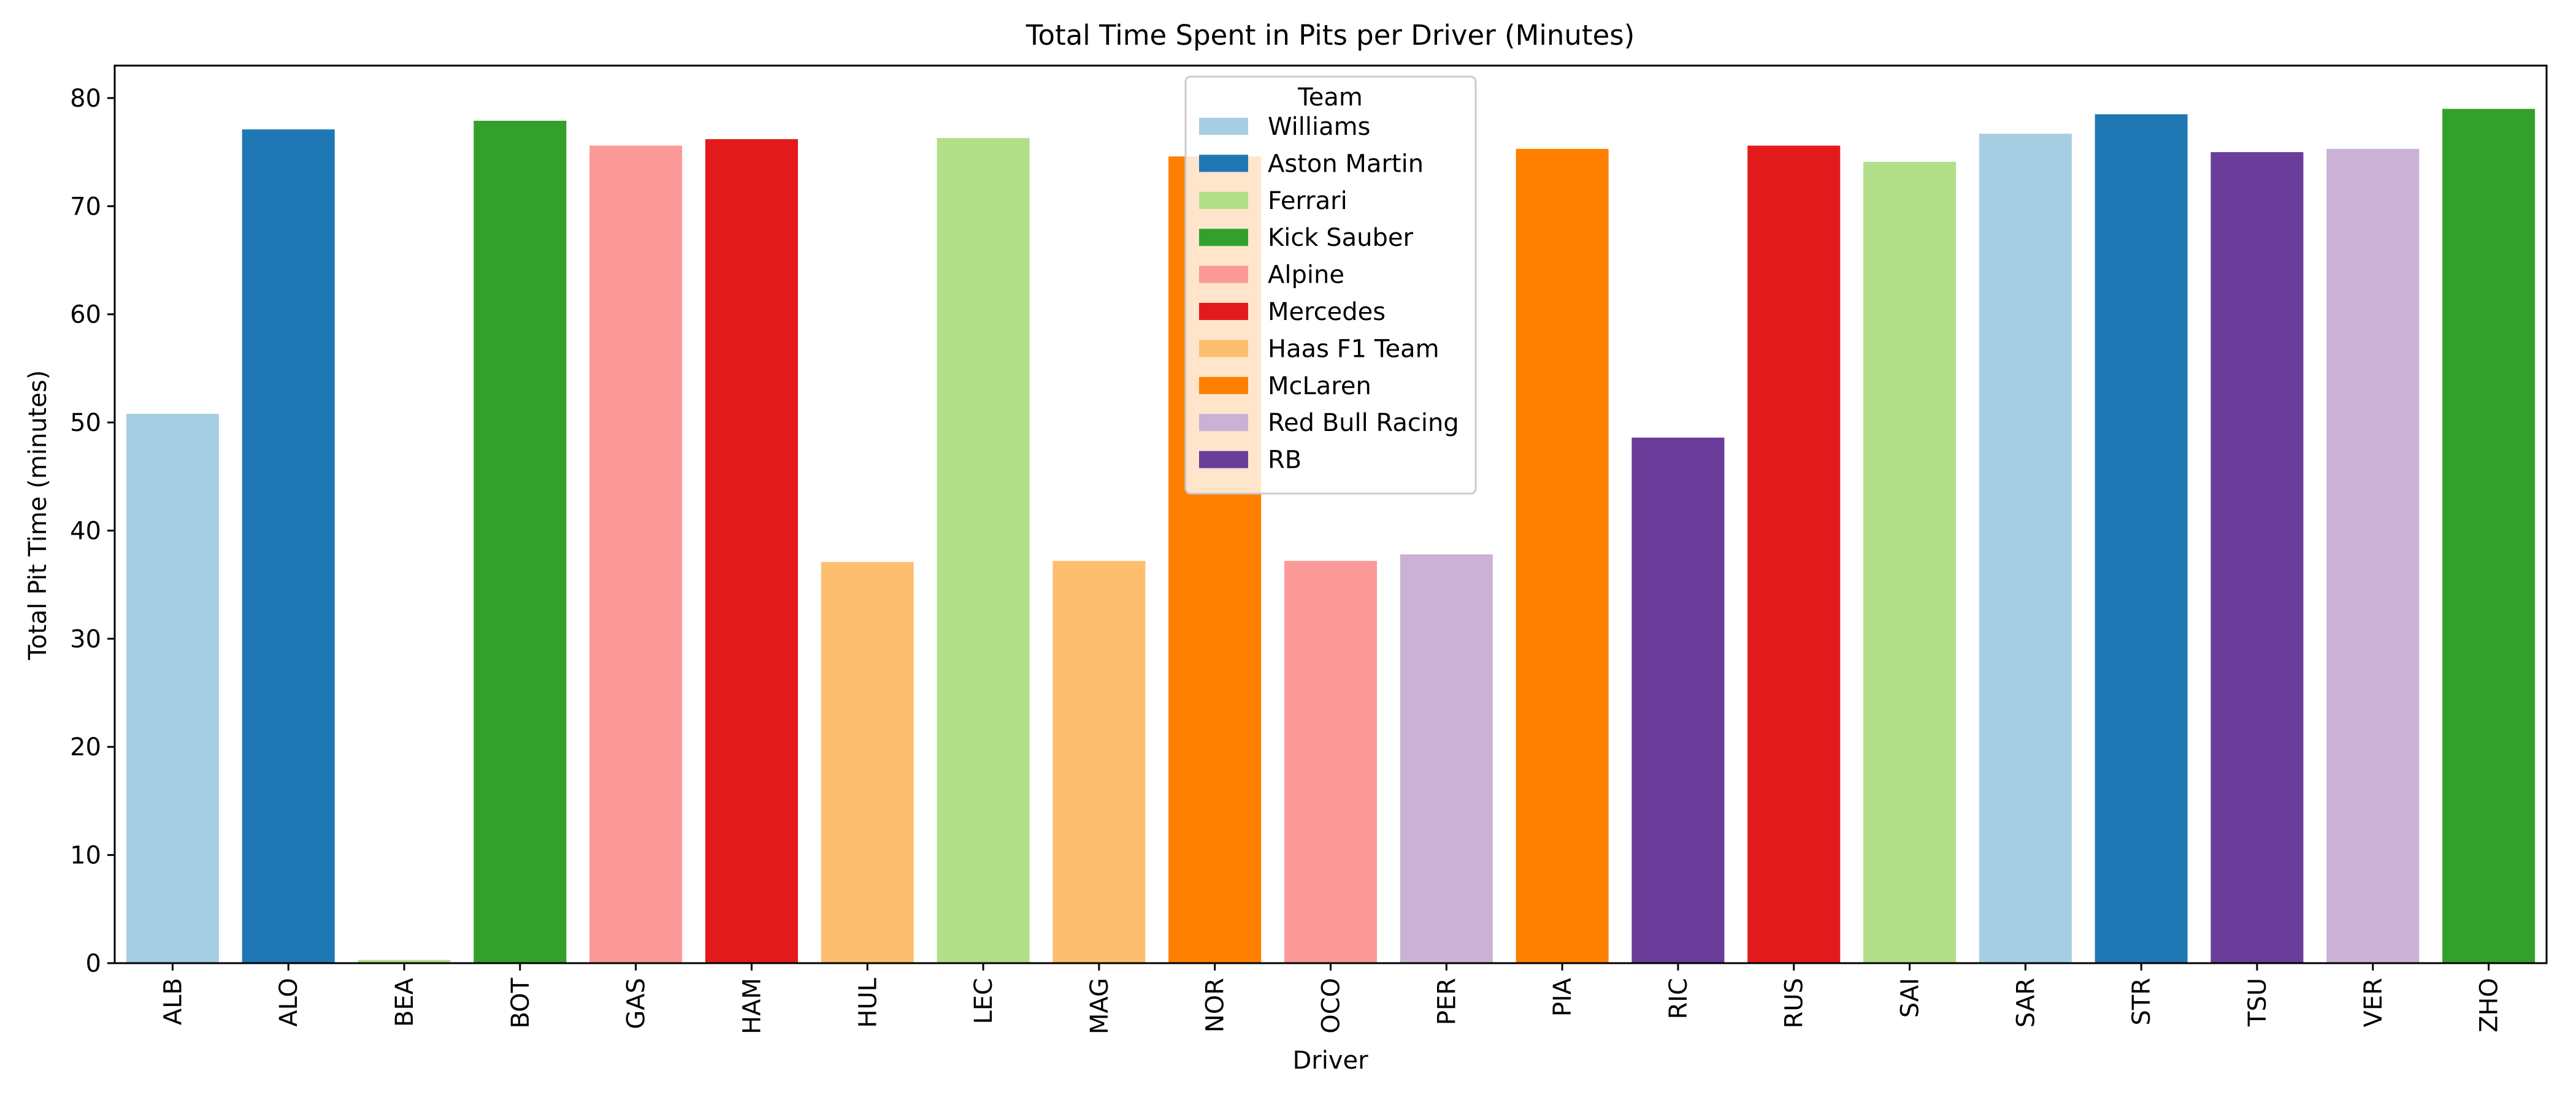 The width and height of the screenshot is (2576, 1106). What do you see at coordinates (405, 1002) in the screenshot?
I see `x-tick-label-bea: BEA` at bounding box center [405, 1002].